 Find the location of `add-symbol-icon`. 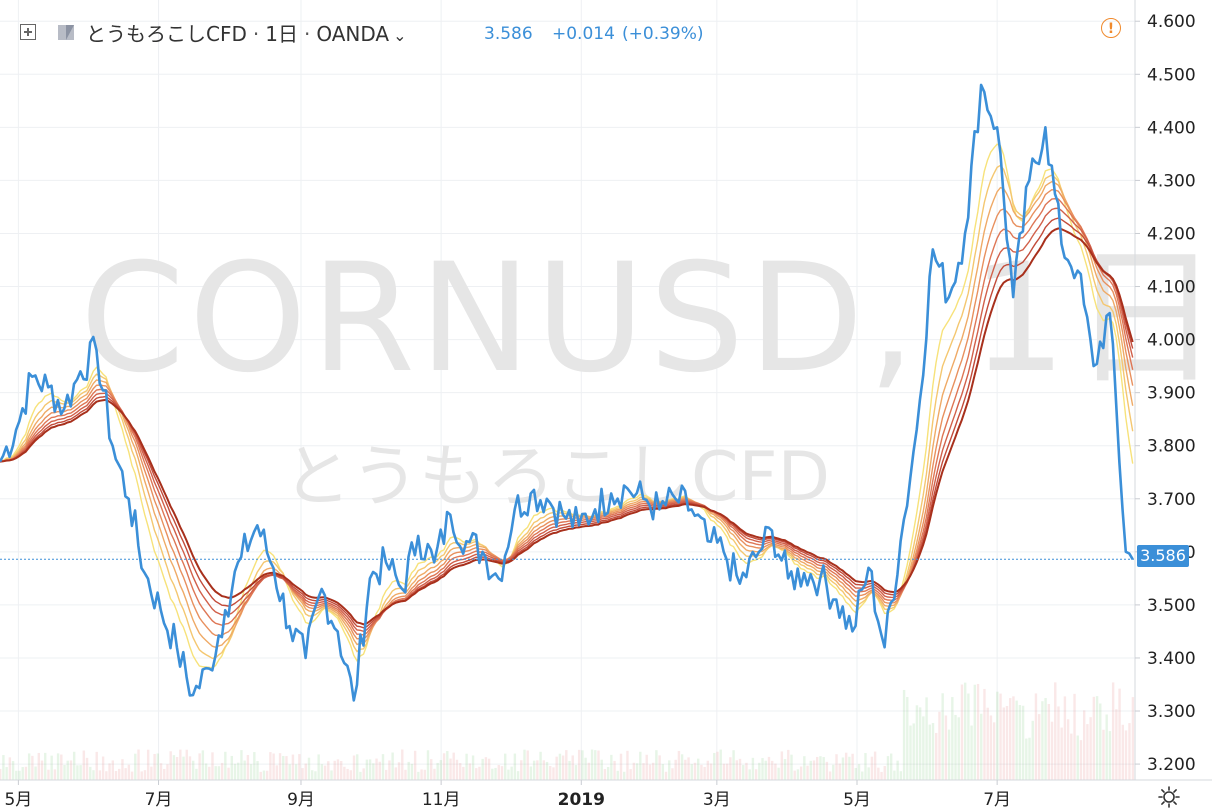

add-symbol-icon is located at coordinates (28, 32).